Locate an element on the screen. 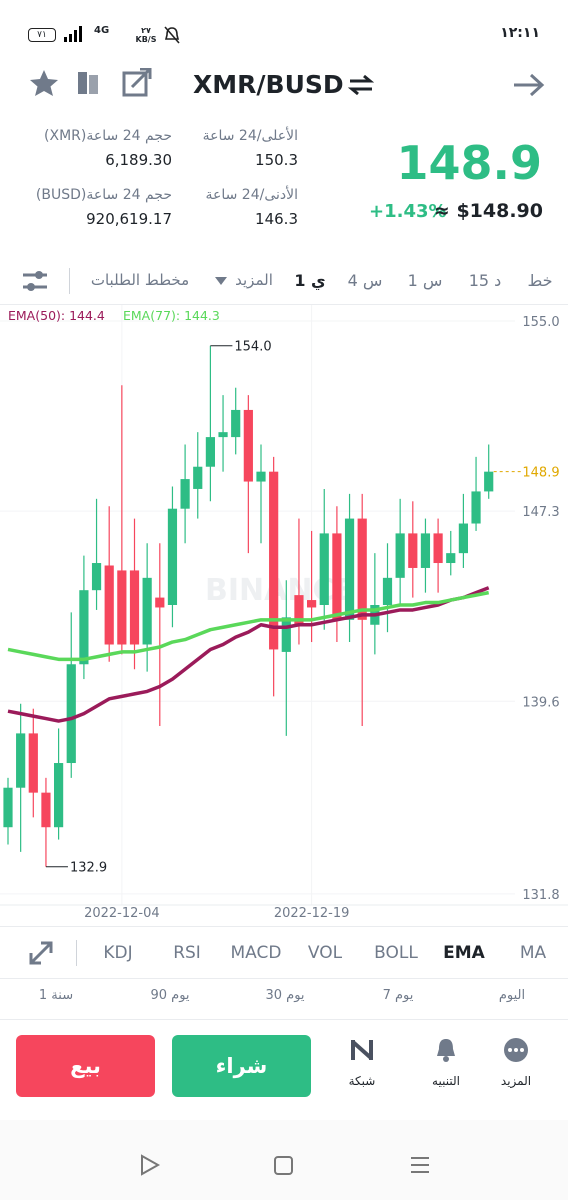  x-tick-label: 2022-12-19 is located at coordinates (312, 913).